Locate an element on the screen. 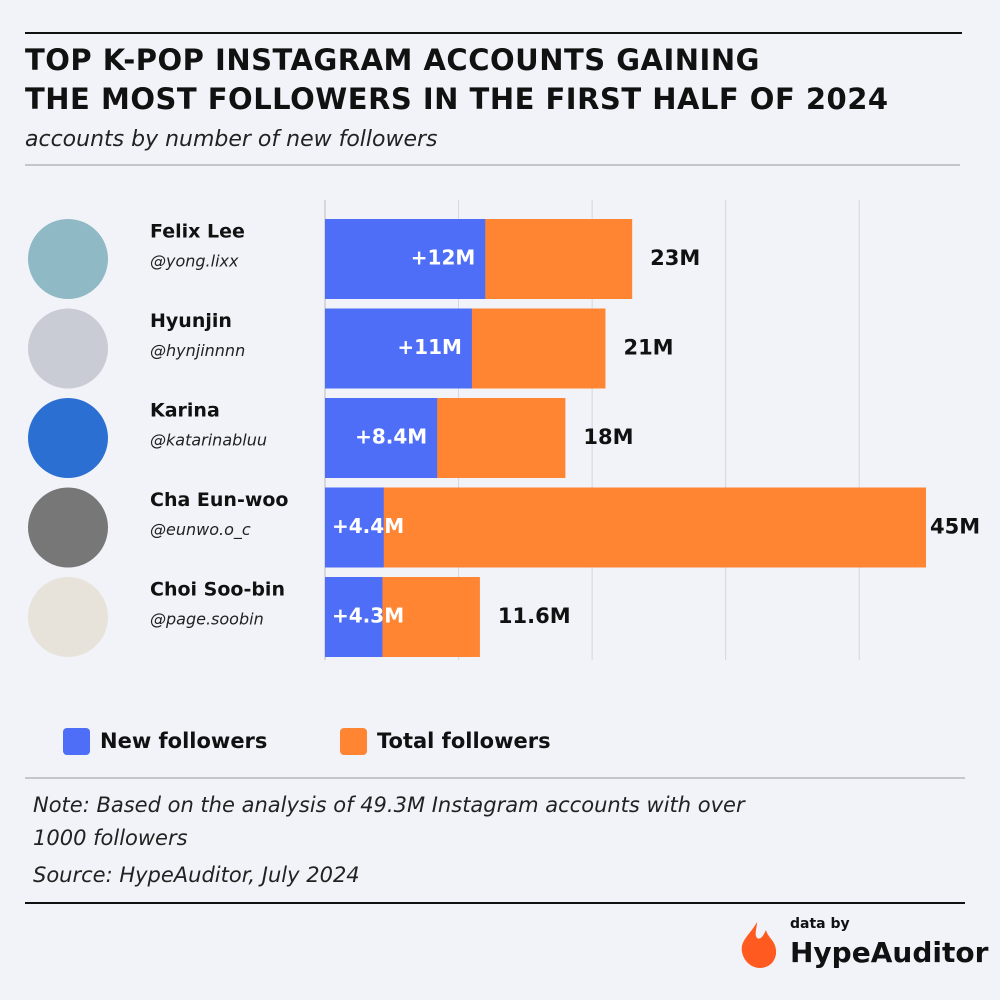 Image resolution: width=1000 pixels, height=1000 pixels. new-followers-label: +12M is located at coordinates (443, 258).